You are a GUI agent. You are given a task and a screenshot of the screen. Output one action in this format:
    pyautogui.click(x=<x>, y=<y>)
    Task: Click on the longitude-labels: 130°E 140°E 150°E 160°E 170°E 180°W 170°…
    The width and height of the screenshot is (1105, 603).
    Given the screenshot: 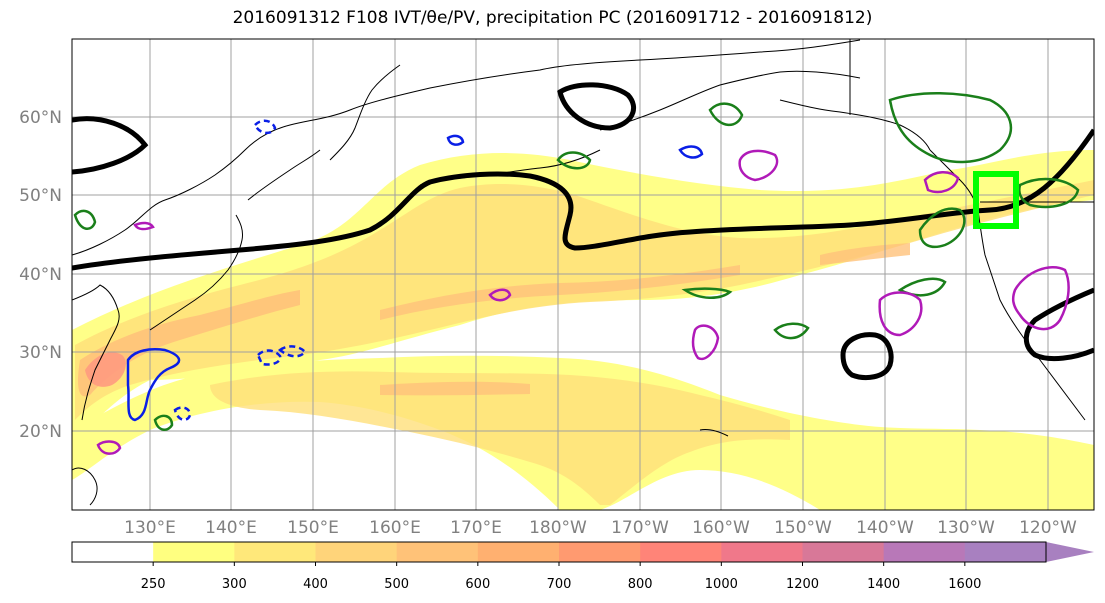 What is the action you would take?
    pyautogui.click(x=600, y=528)
    